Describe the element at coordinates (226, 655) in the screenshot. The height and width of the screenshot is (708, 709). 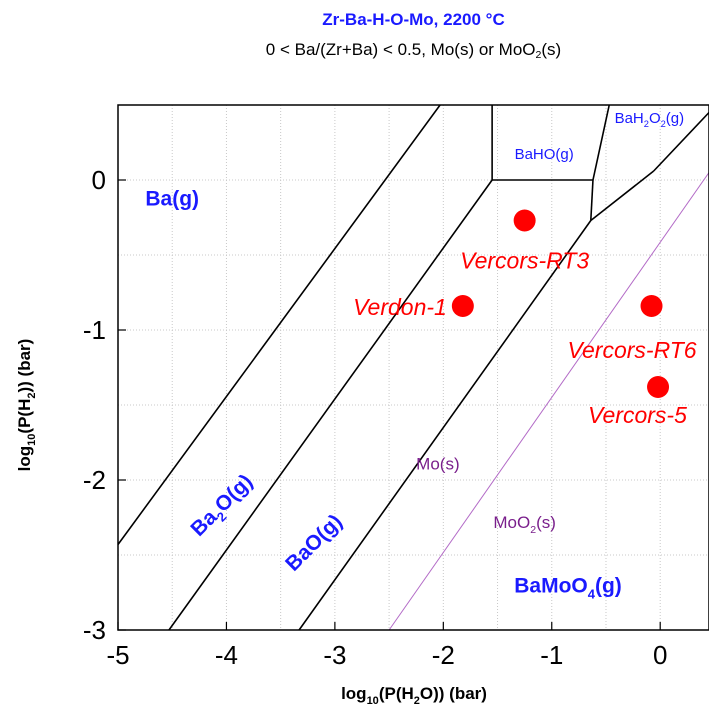
I see `x-tick-label: -4` at that location.